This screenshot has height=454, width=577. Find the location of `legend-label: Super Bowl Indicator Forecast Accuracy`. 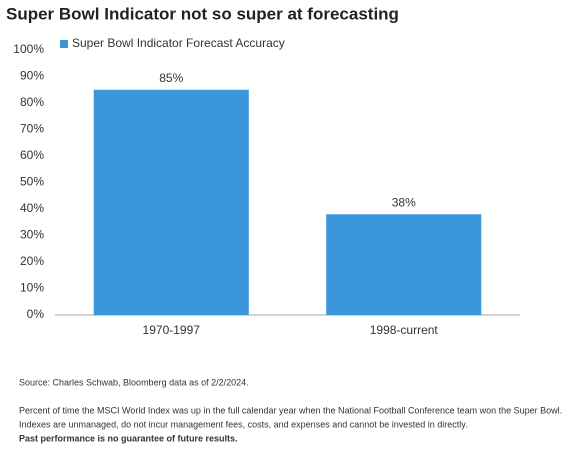

legend-label: Super Bowl Indicator Forecast Accuracy is located at coordinates (178, 43).